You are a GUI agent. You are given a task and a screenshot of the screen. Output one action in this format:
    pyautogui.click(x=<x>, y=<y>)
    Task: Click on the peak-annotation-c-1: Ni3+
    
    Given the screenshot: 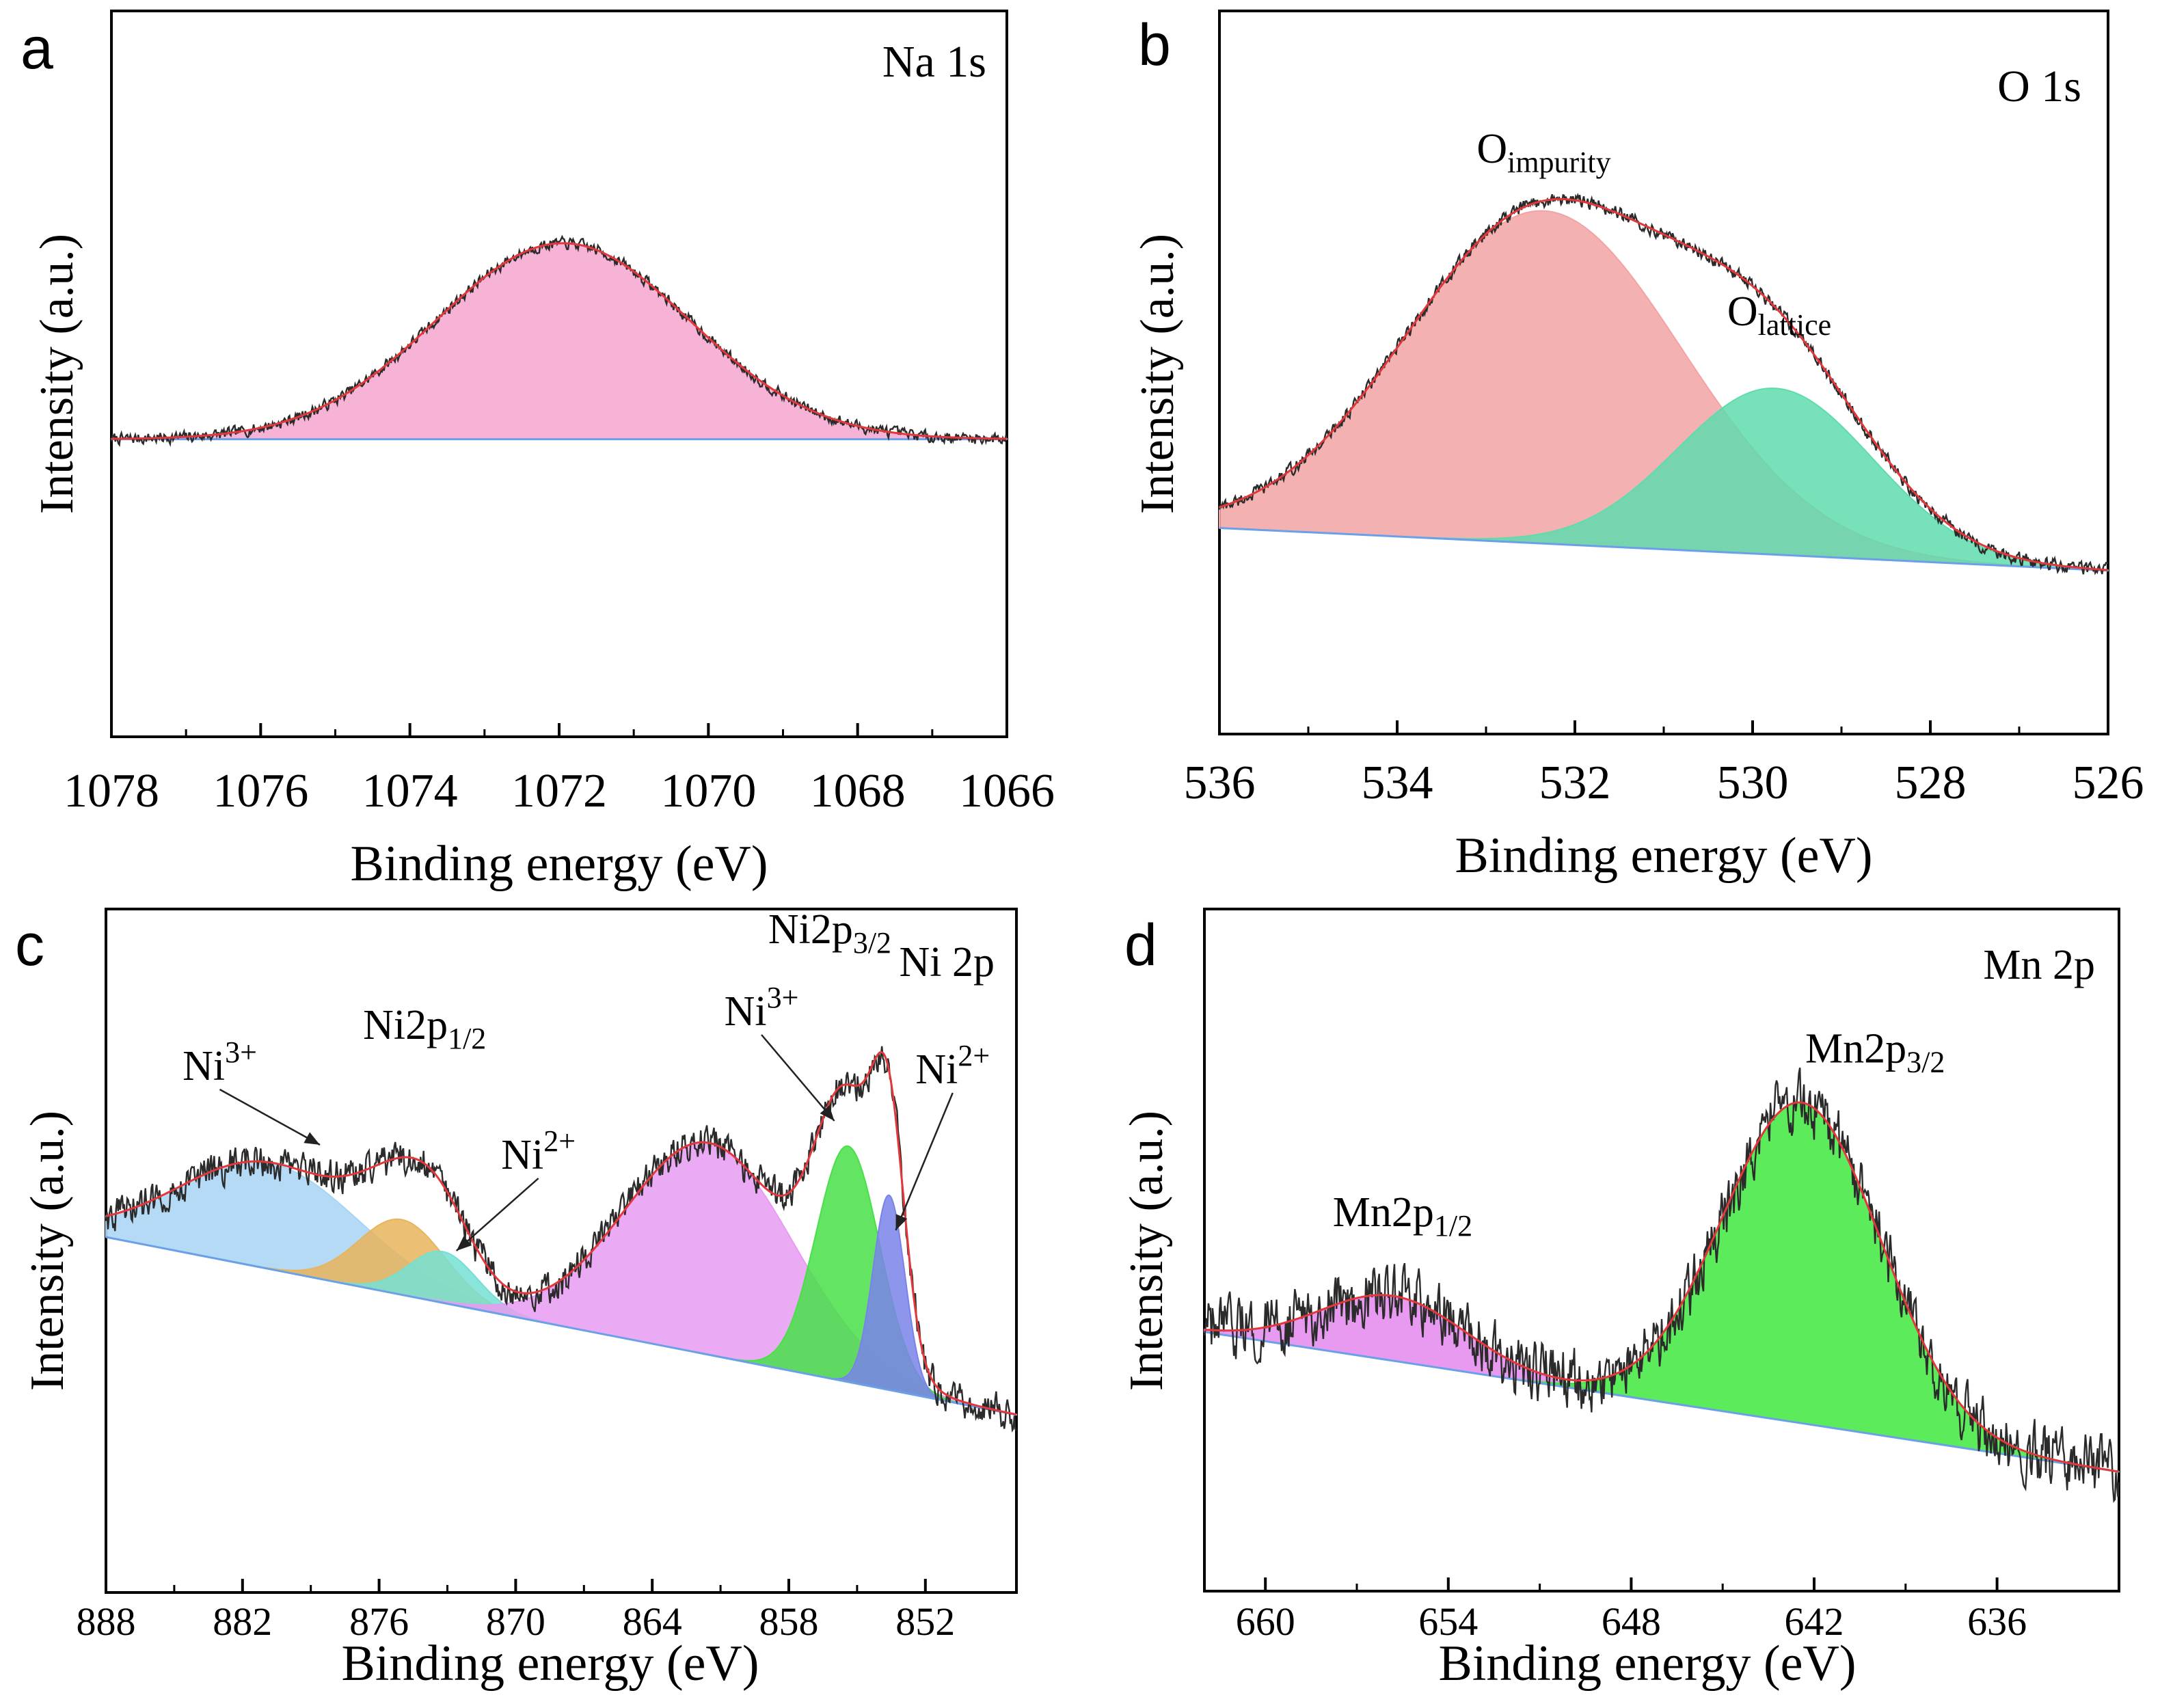 What is the action you would take?
    pyautogui.click(x=220, y=1062)
    